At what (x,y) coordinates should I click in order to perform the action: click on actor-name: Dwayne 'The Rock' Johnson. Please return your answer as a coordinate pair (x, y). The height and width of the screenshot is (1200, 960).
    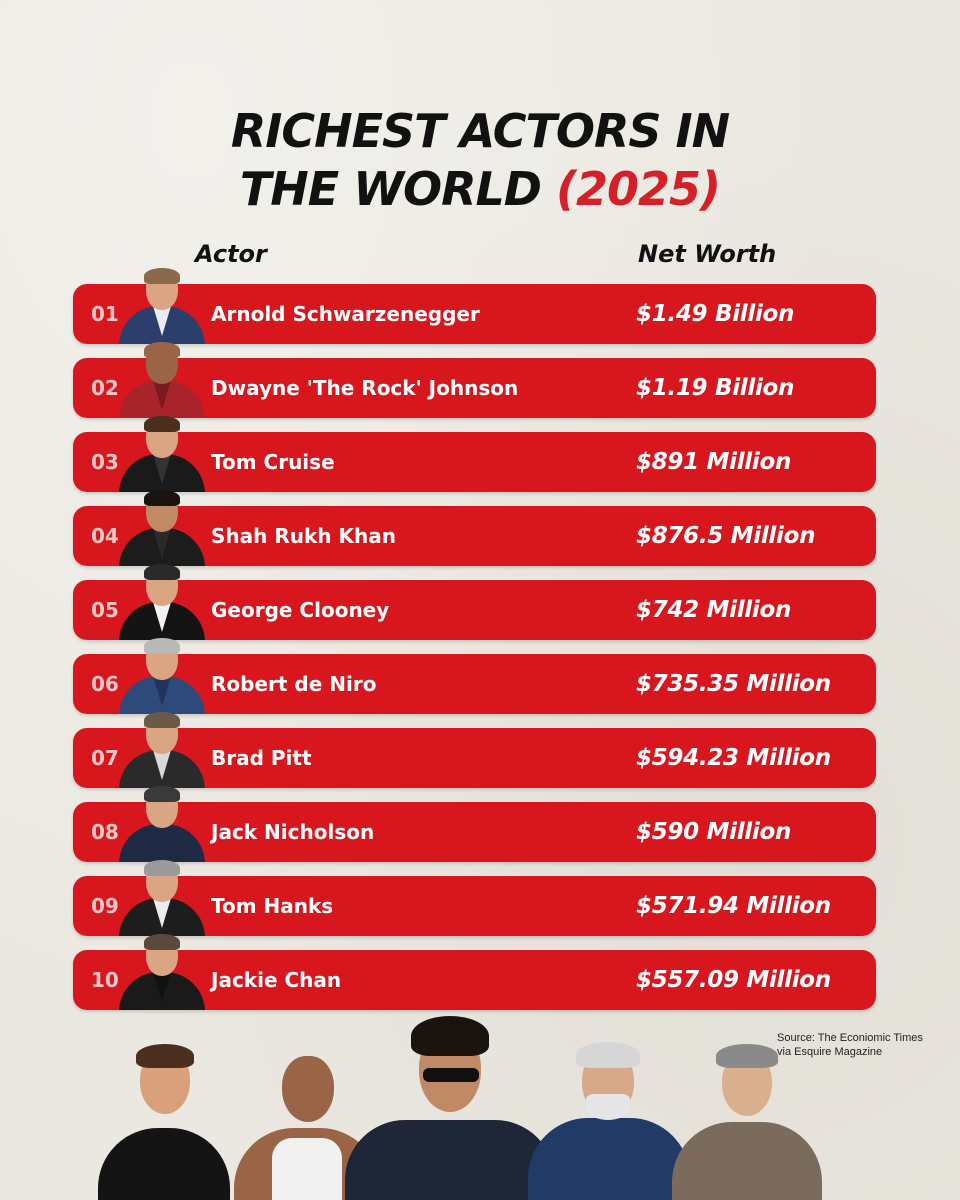
    Looking at the image, I should click on (365, 388).